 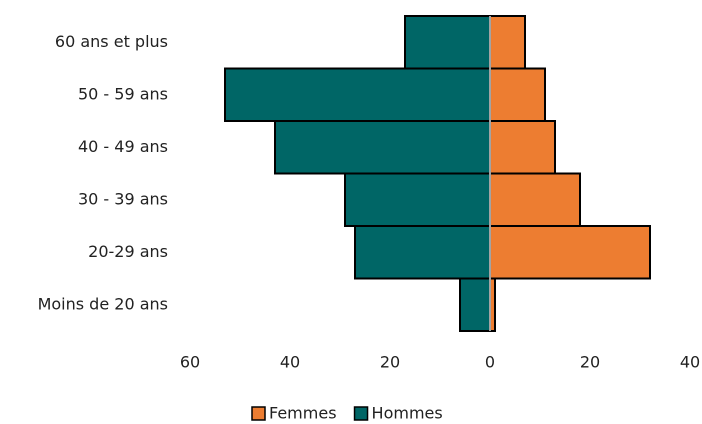 What do you see at coordinates (490, 362) in the screenshot?
I see `x-tick-label: 0` at bounding box center [490, 362].